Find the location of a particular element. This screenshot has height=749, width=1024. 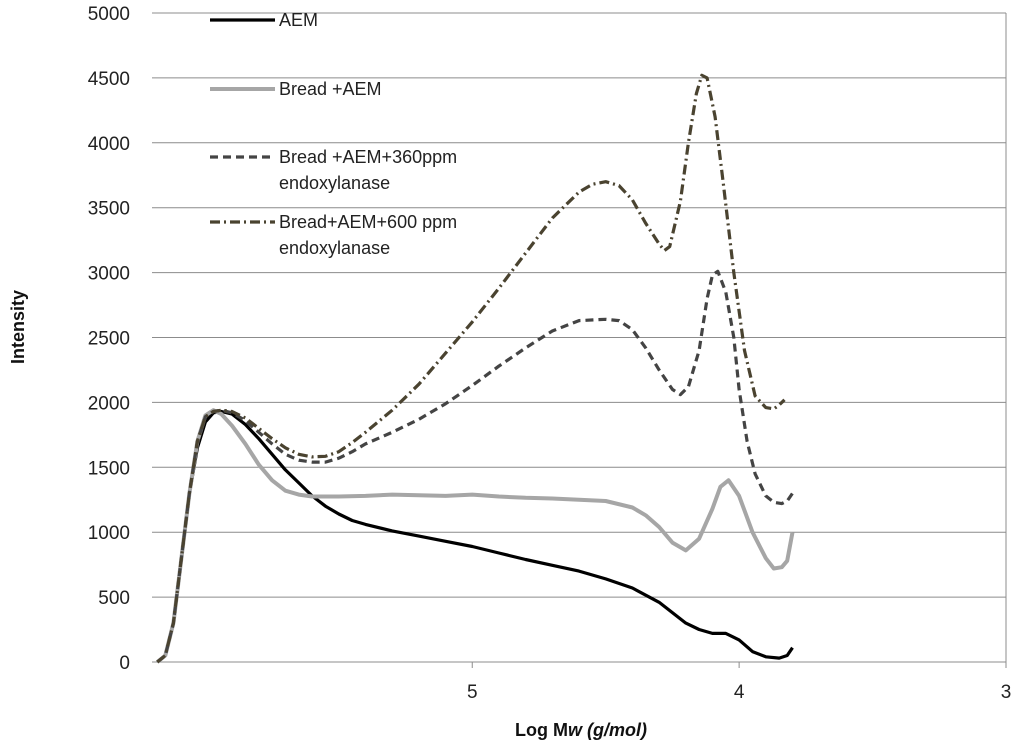

y-tick-label: 4000 is located at coordinates (109, 144).